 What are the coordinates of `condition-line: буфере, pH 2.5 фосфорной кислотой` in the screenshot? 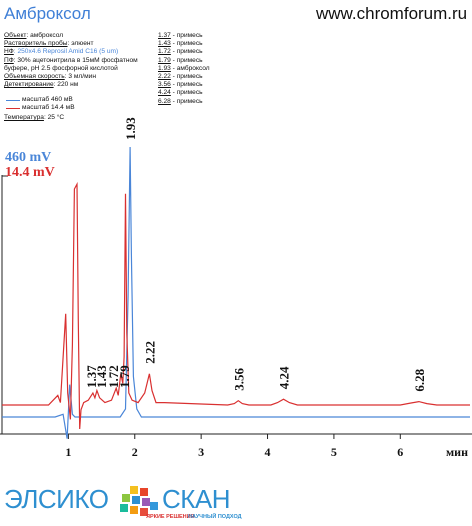 It's located at (61, 69).